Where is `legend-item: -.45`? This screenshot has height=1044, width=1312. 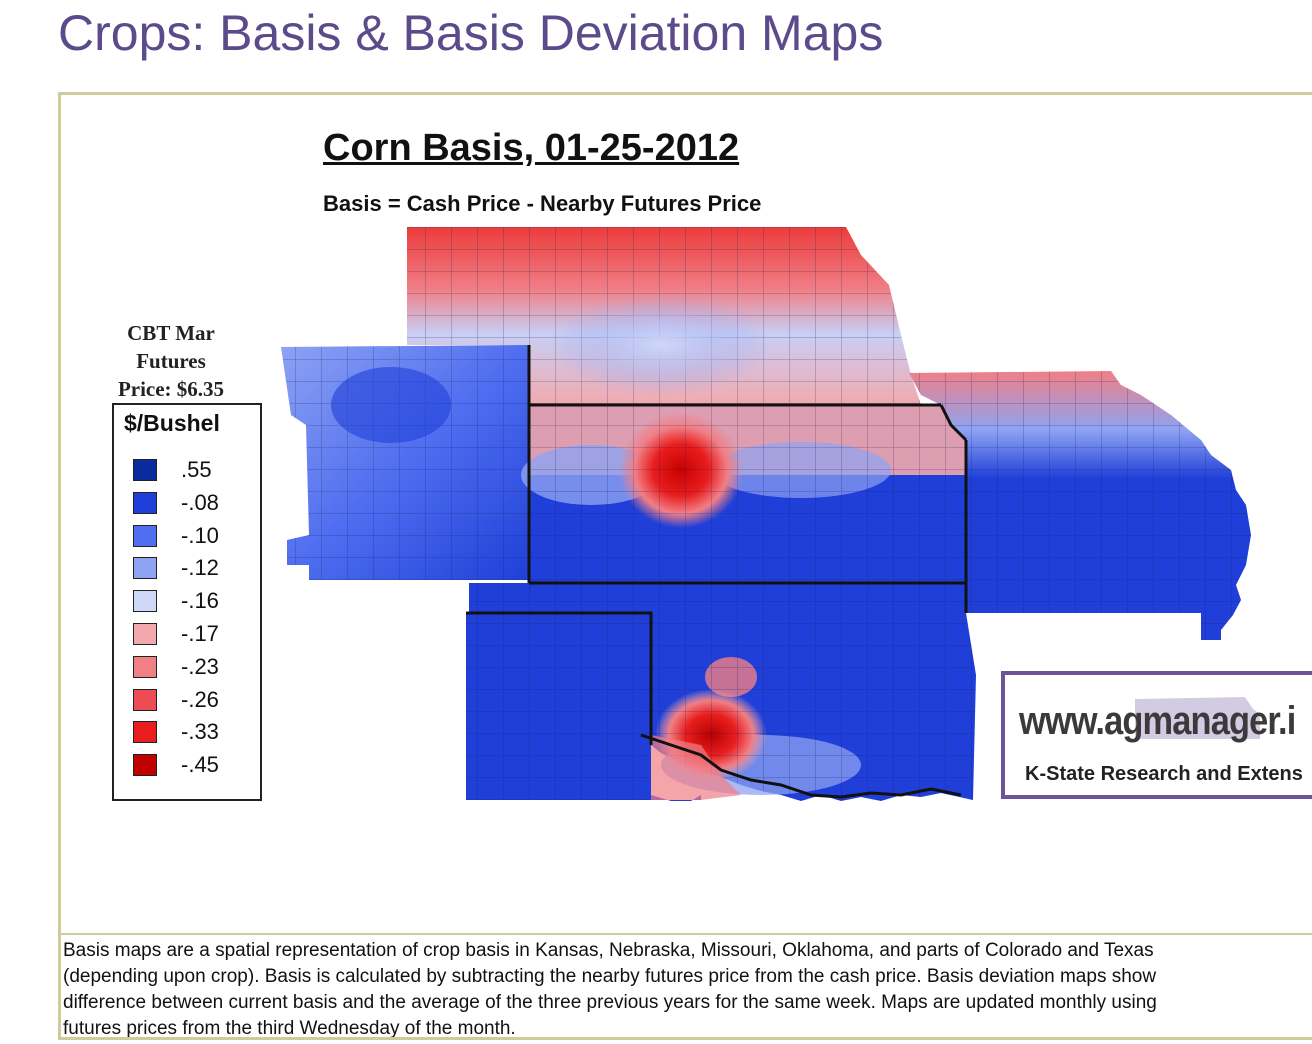 legend-item: -.45 is located at coordinates (193, 765).